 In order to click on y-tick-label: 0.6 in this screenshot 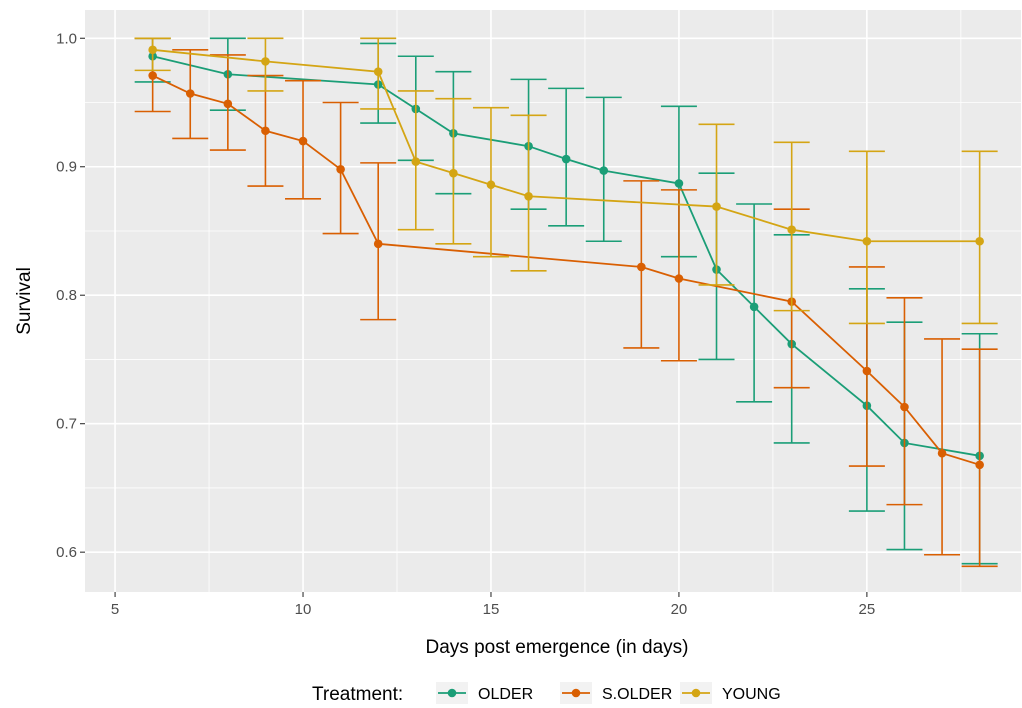, I will do `click(66, 552)`.